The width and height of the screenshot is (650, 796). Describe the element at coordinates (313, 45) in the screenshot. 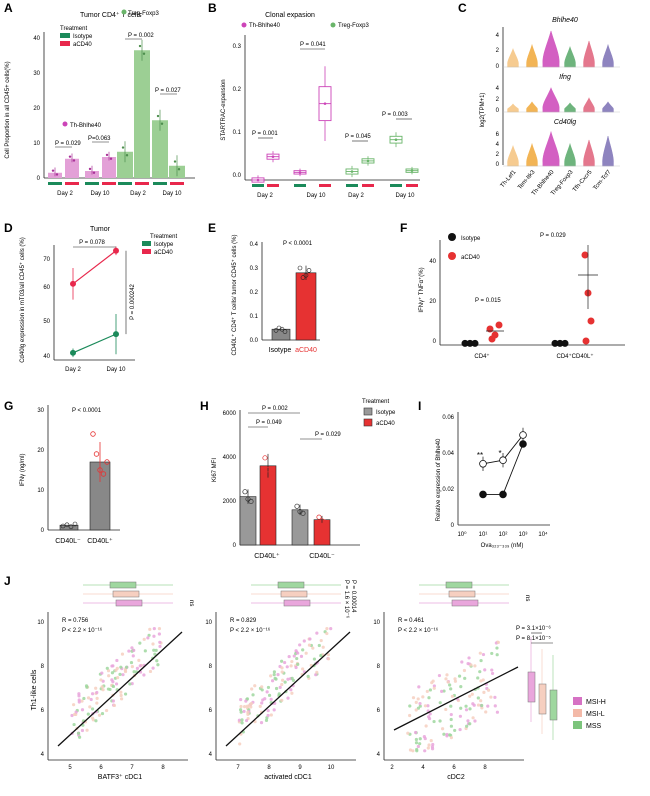

I see `pval: P = 0.041` at that location.